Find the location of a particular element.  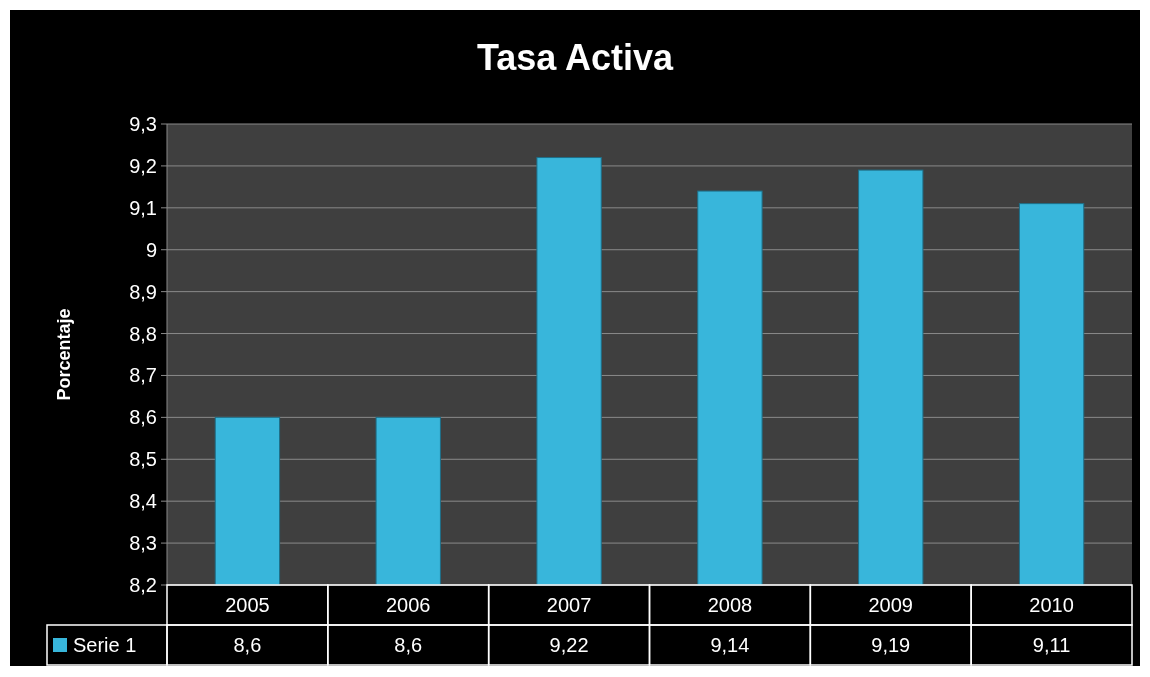

y-tick-label: 9 is located at coordinates (151, 249).